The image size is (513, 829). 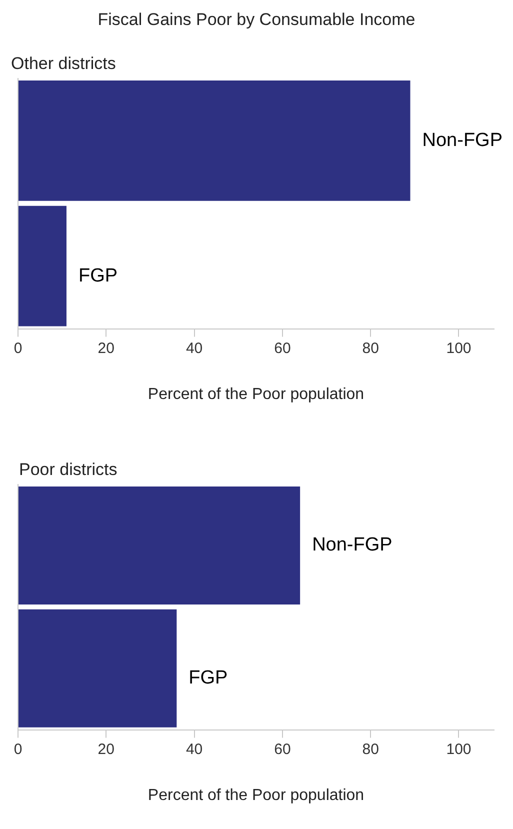 What do you see at coordinates (256, 20) in the screenshot?
I see `chart-title: Fiscal Gains Poor by Consumable Income` at bounding box center [256, 20].